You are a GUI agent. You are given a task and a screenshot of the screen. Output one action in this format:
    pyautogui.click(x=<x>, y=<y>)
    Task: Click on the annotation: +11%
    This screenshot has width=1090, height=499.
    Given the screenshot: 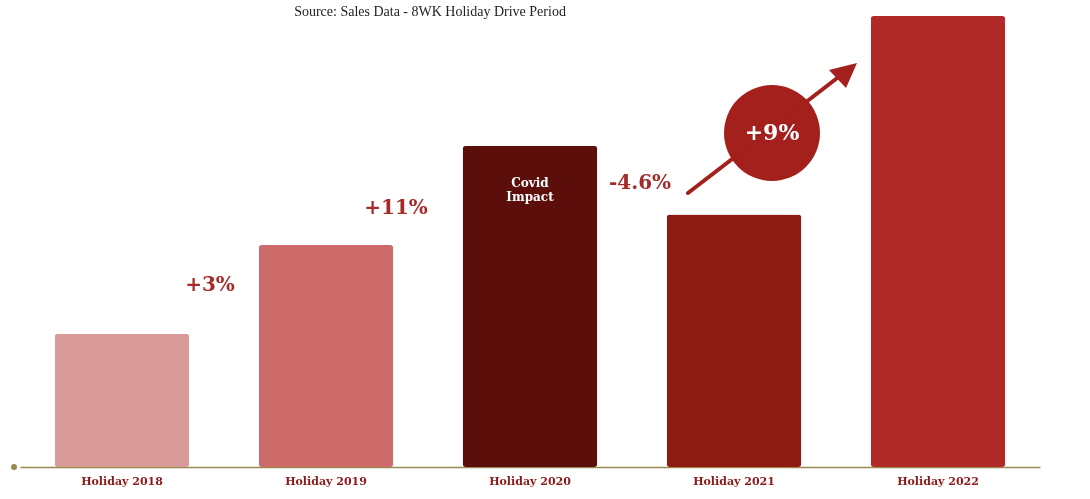 What is the action you would take?
    pyautogui.click(x=396, y=207)
    